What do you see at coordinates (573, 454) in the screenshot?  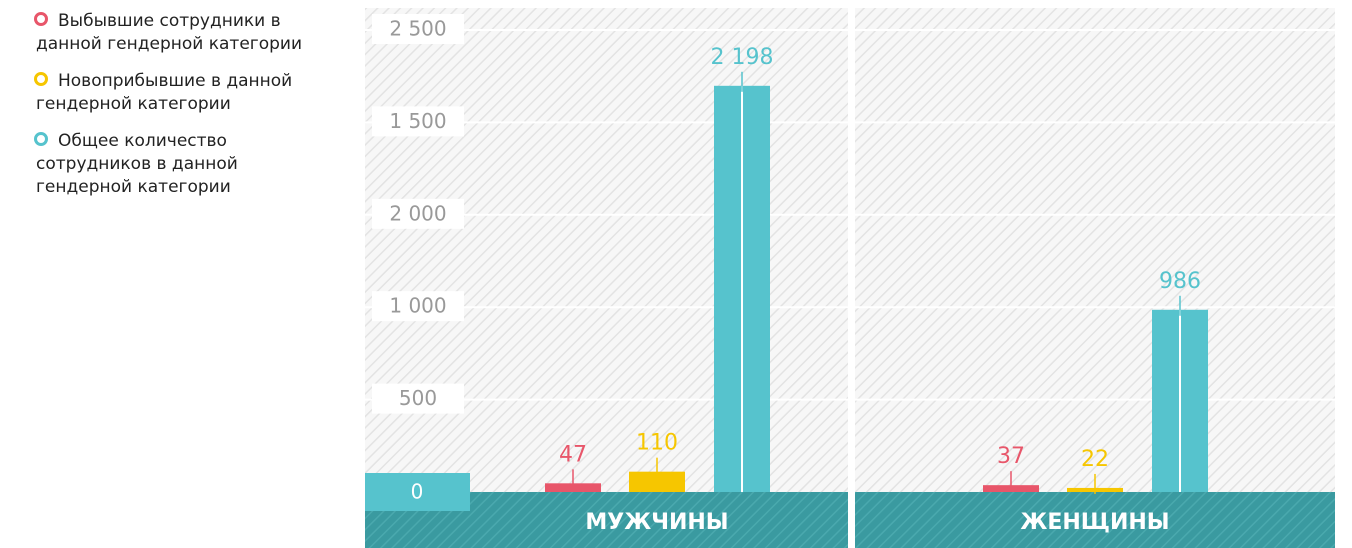 I see `data-label: 47` at bounding box center [573, 454].